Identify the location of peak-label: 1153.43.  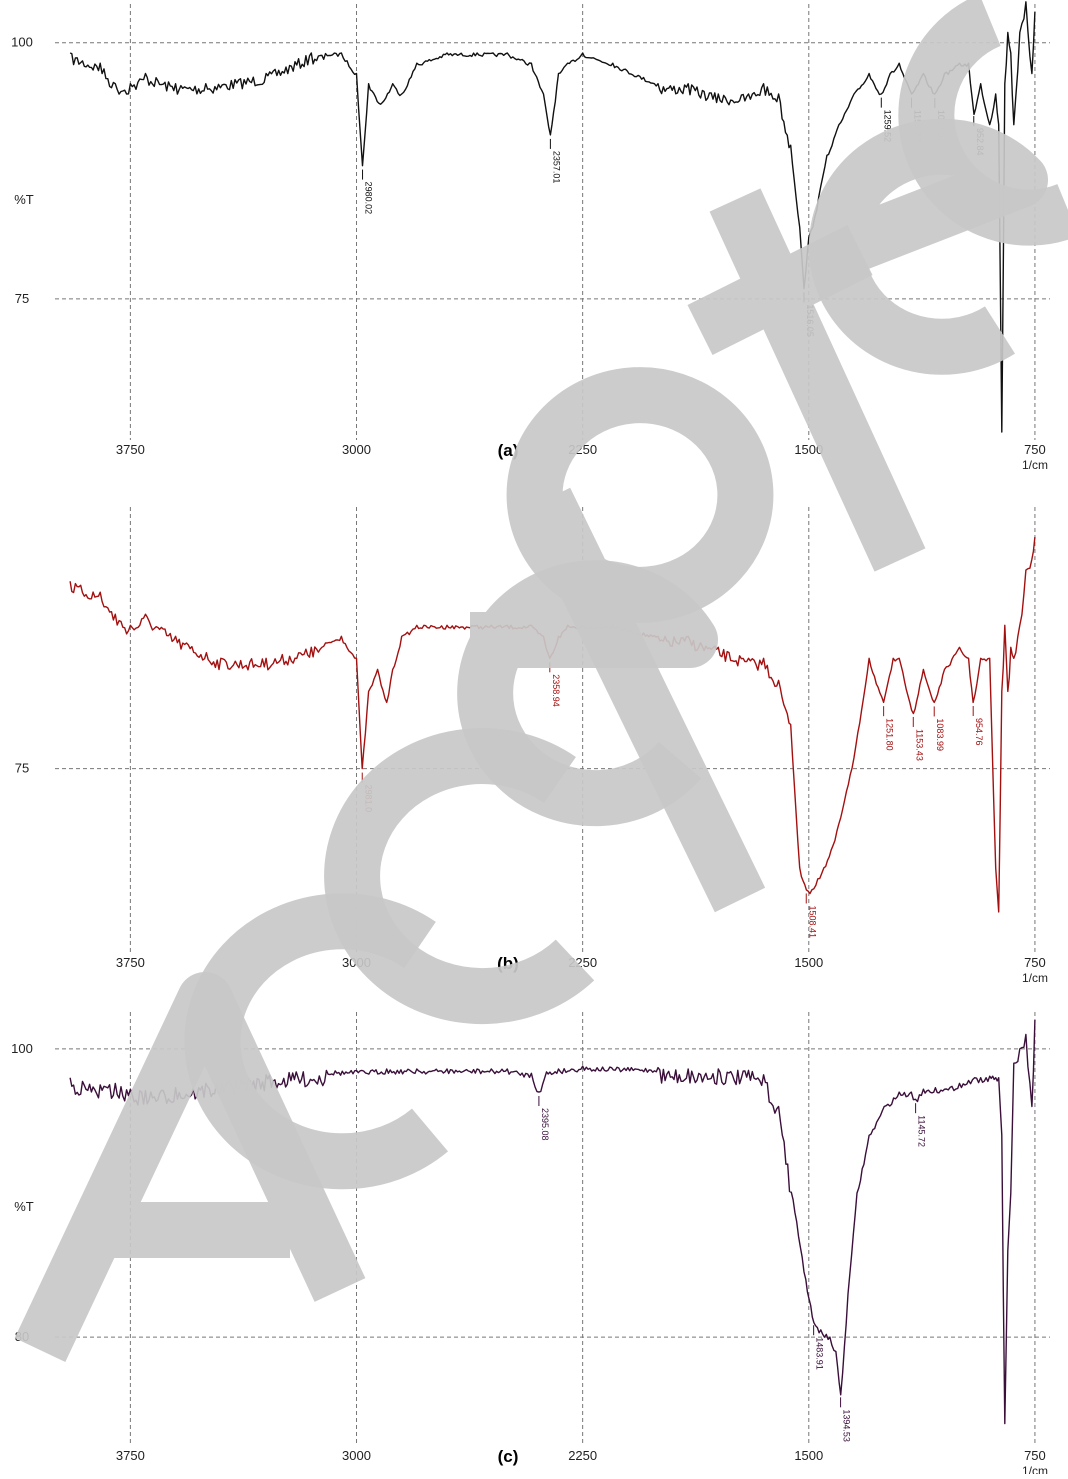
(919, 745).